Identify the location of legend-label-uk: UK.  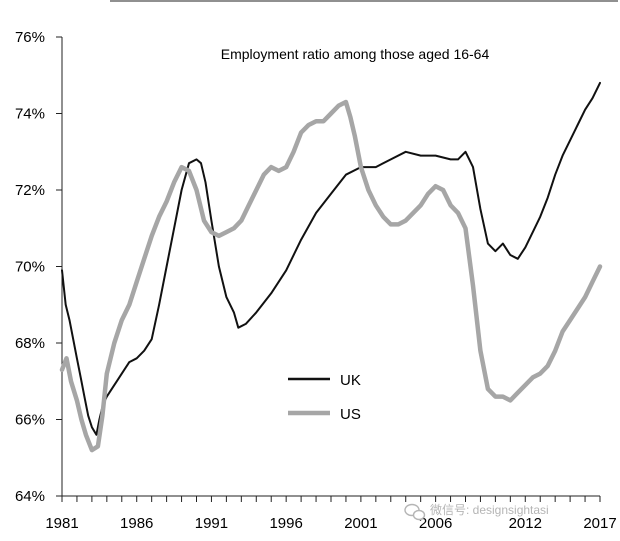
(350, 380).